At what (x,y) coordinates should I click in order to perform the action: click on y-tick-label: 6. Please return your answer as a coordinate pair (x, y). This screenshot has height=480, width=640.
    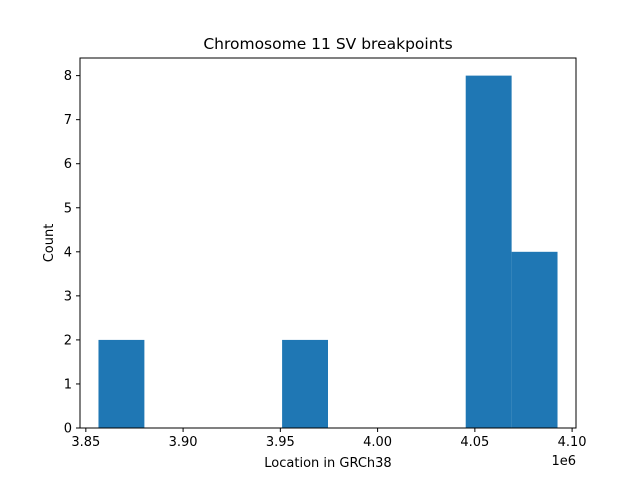
    Looking at the image, I should click on (68, 164).